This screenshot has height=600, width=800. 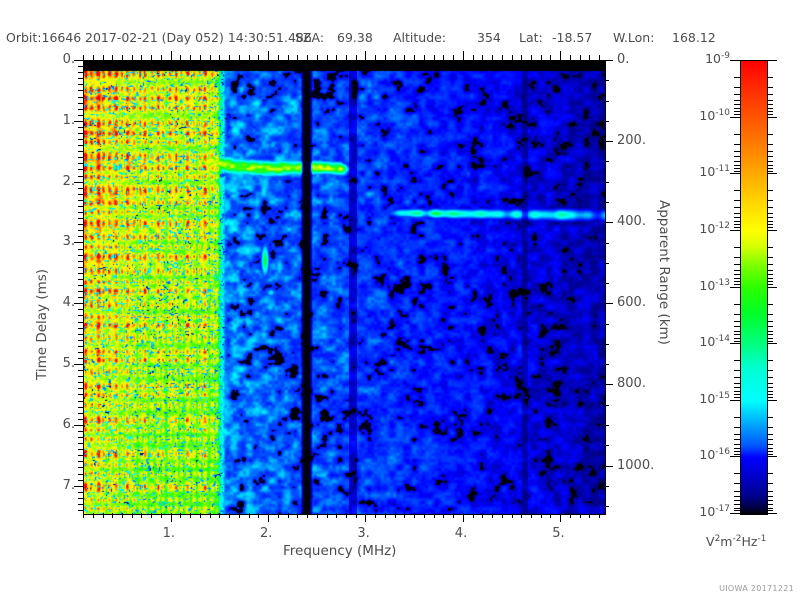 I want to click on y-axis-right-tick-label: 1000., so click(x=636, y=465).